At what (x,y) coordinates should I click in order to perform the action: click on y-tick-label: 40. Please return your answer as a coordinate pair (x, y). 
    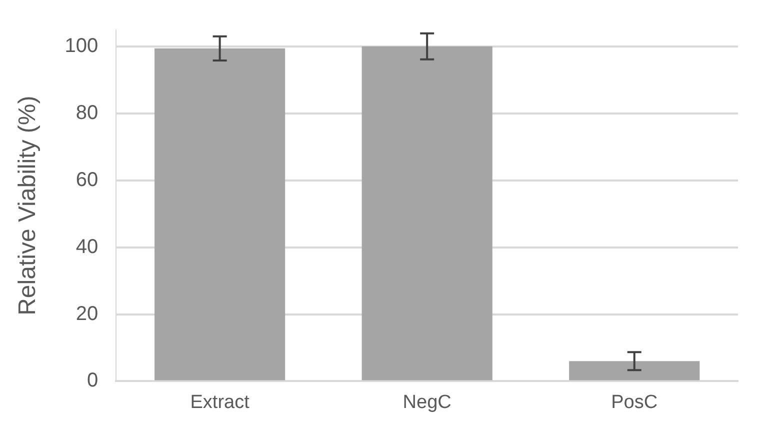
    Looking at the image, I should click on (87, 247).